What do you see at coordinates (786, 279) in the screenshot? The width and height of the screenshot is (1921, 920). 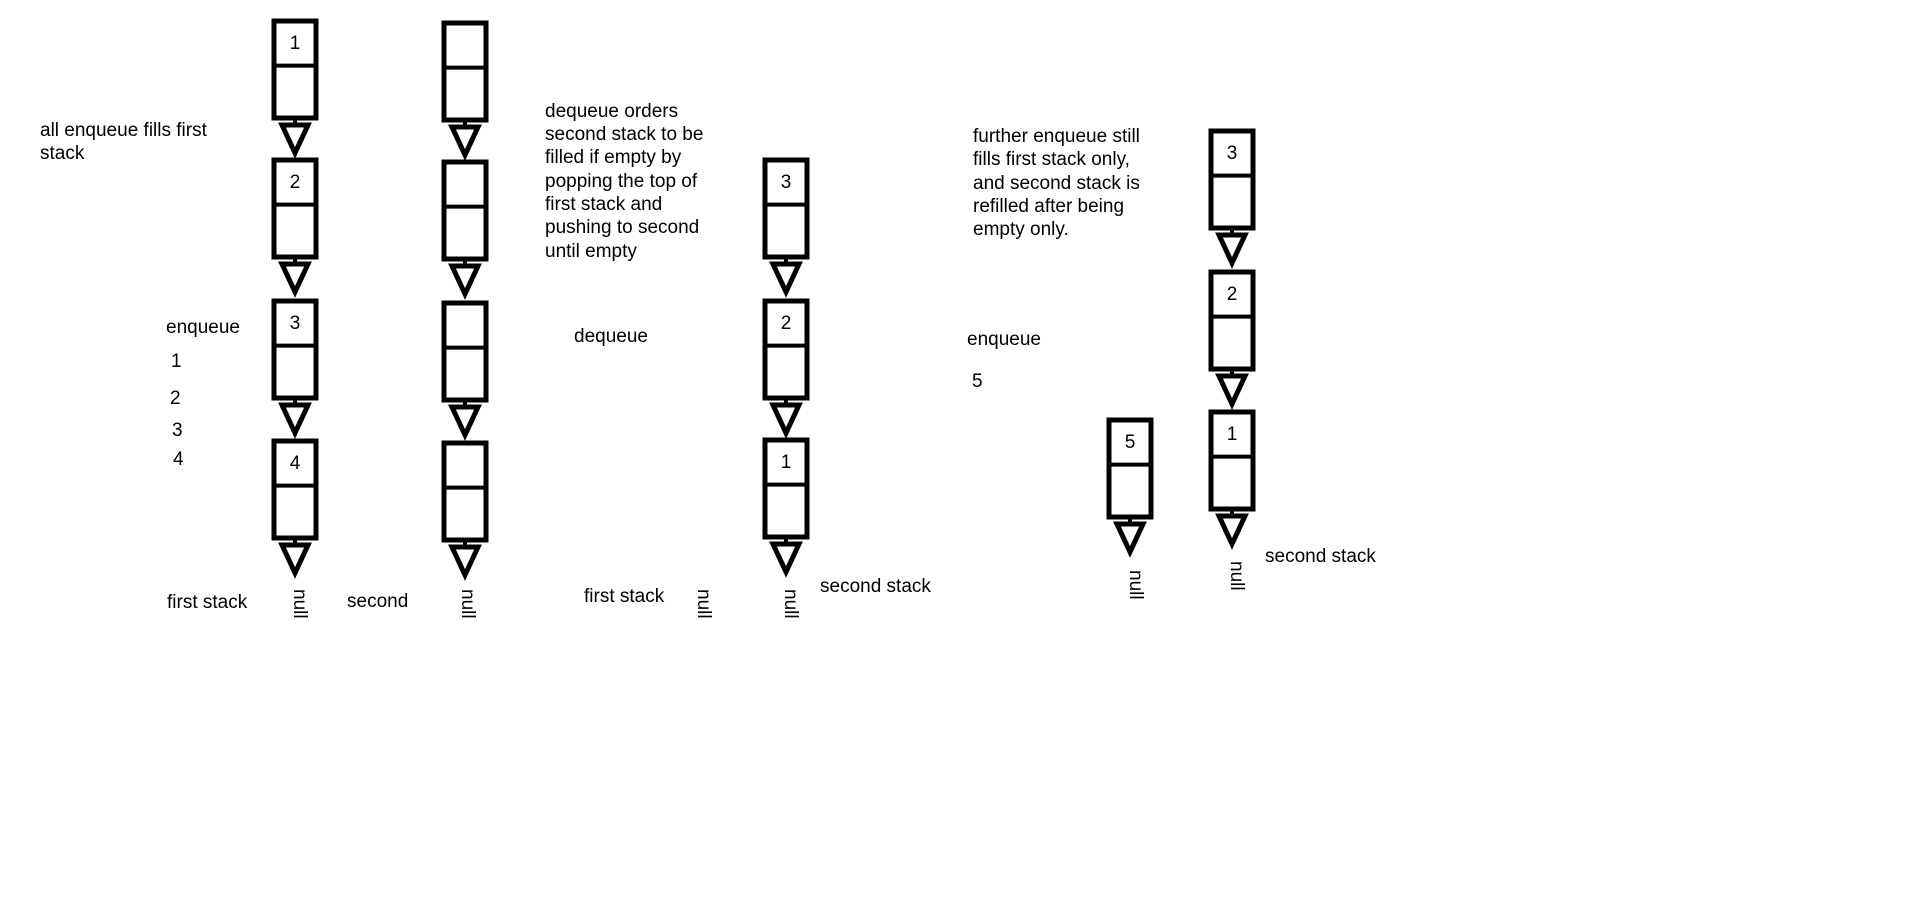 I see `s2-second-node-1-arrow` at bounding box center [786, 279].